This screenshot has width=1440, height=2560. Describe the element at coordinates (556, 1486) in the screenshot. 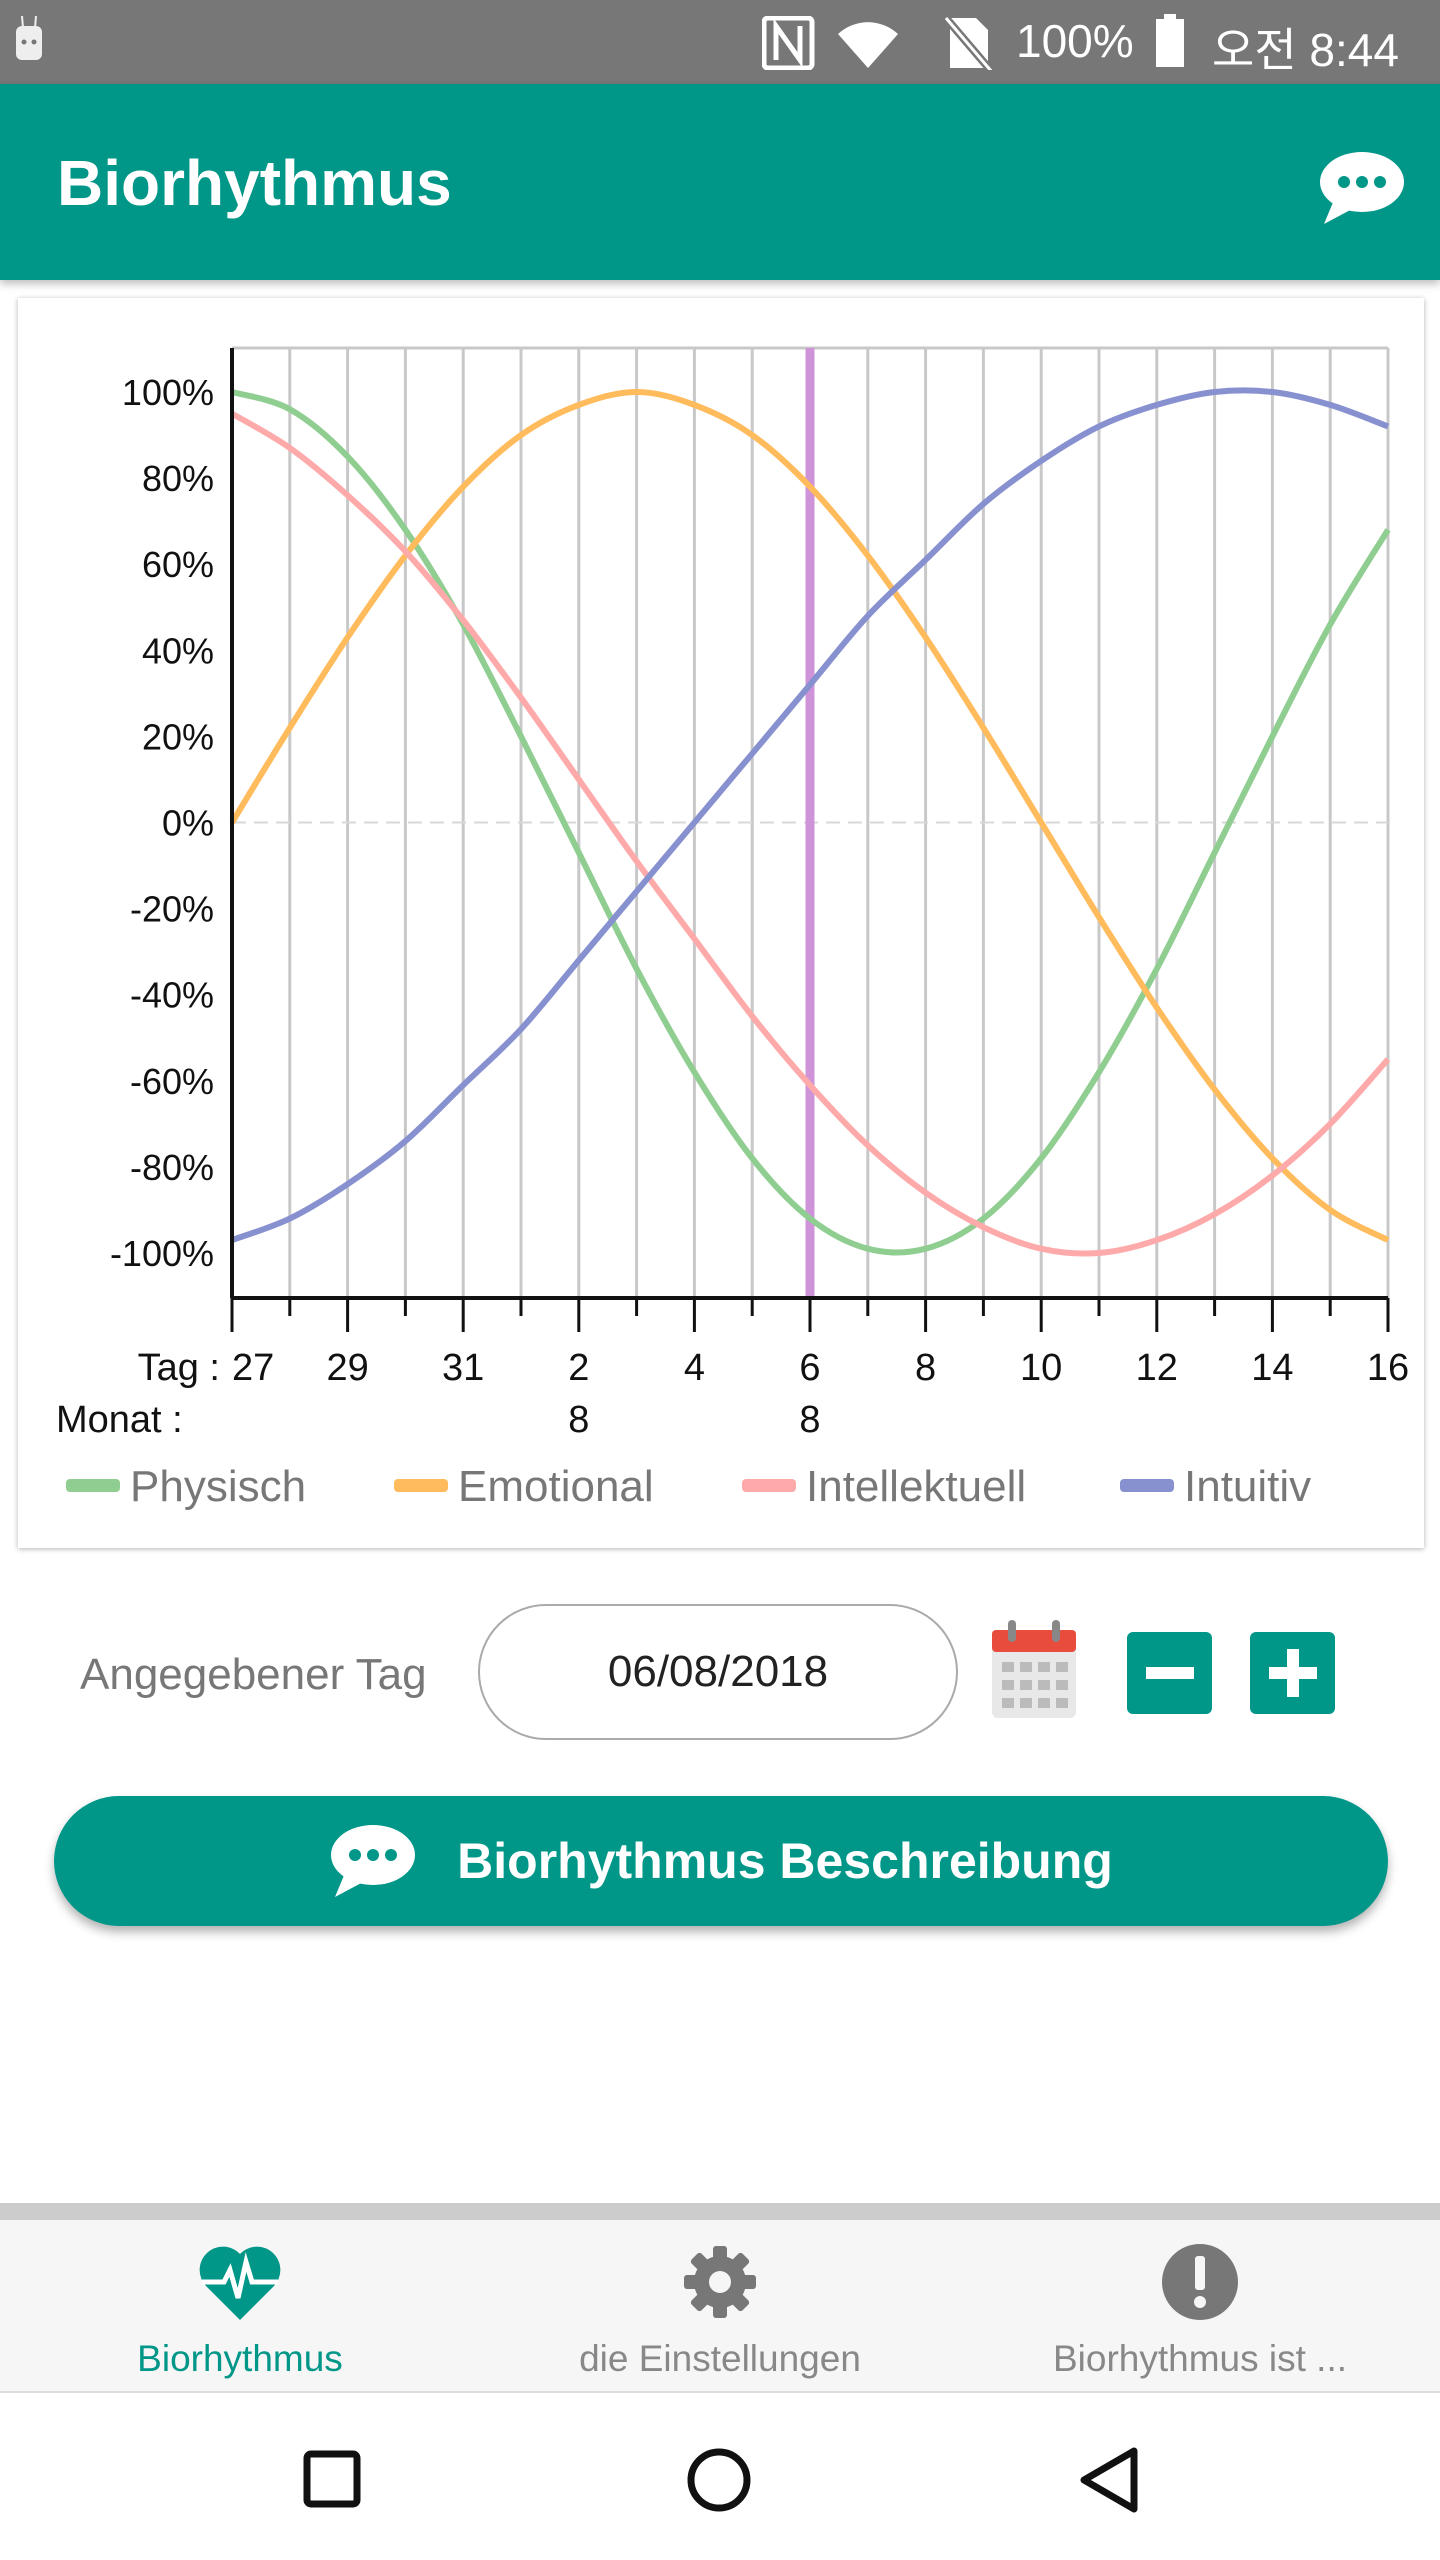

I see `legend-label: Emotional` at that location.